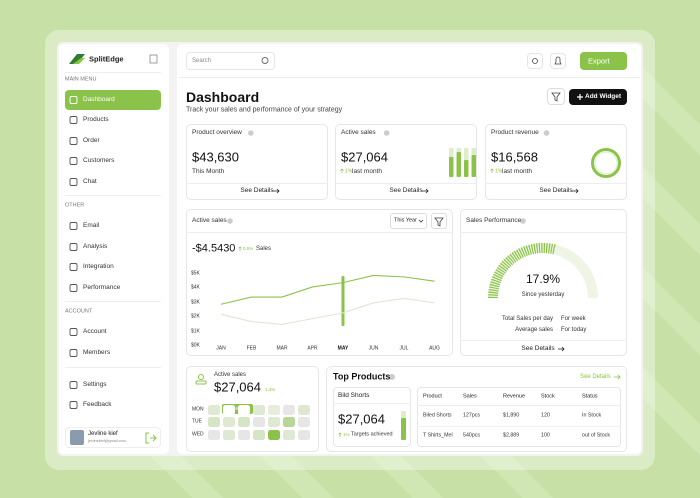 Image resolution: width=700 pixels, height=498 pixels. I want to click on menu-item: Customers, so click(99, 160).